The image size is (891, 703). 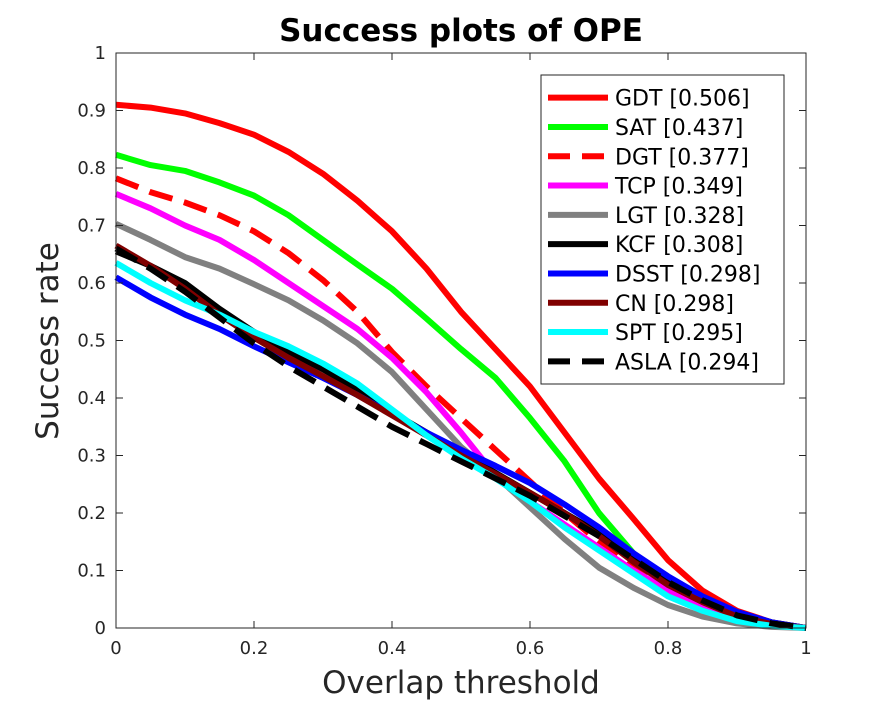 What do you see at coordinates (91, 398) in the screenshot?
I see `y-tick-label: 0.4` at bounding box center [91, 398].